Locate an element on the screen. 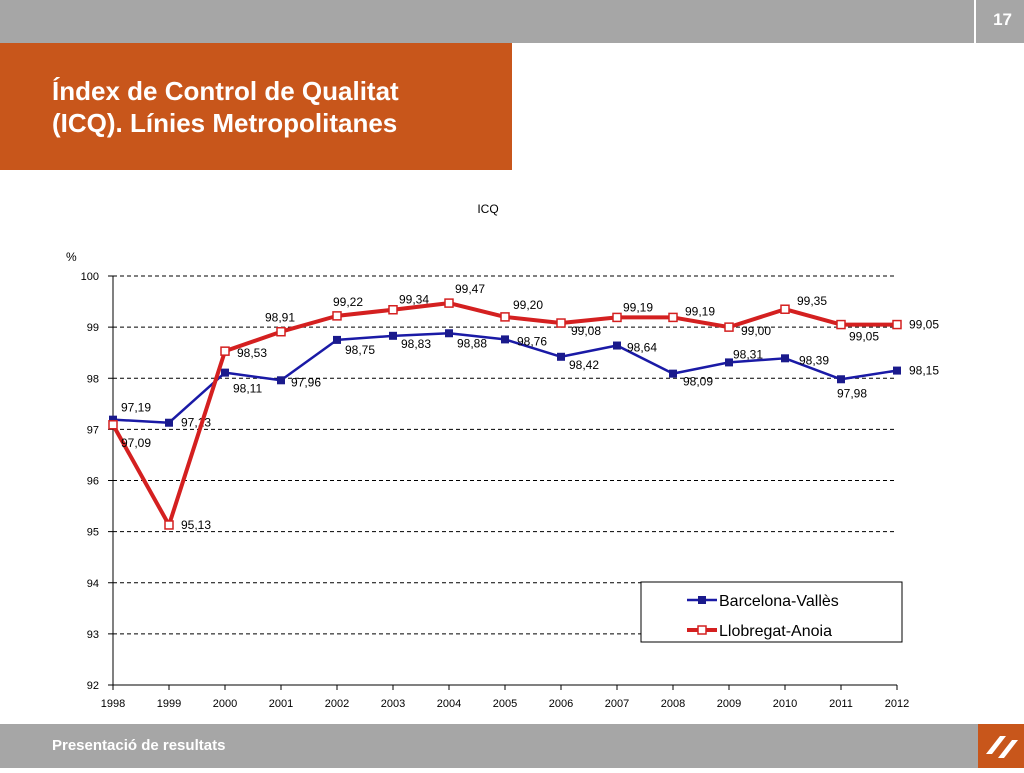 Image resolution: width=1024 pixels, height=773 pixels. footer-bar: Presentació de resultats is located at coordinates (512, 746).